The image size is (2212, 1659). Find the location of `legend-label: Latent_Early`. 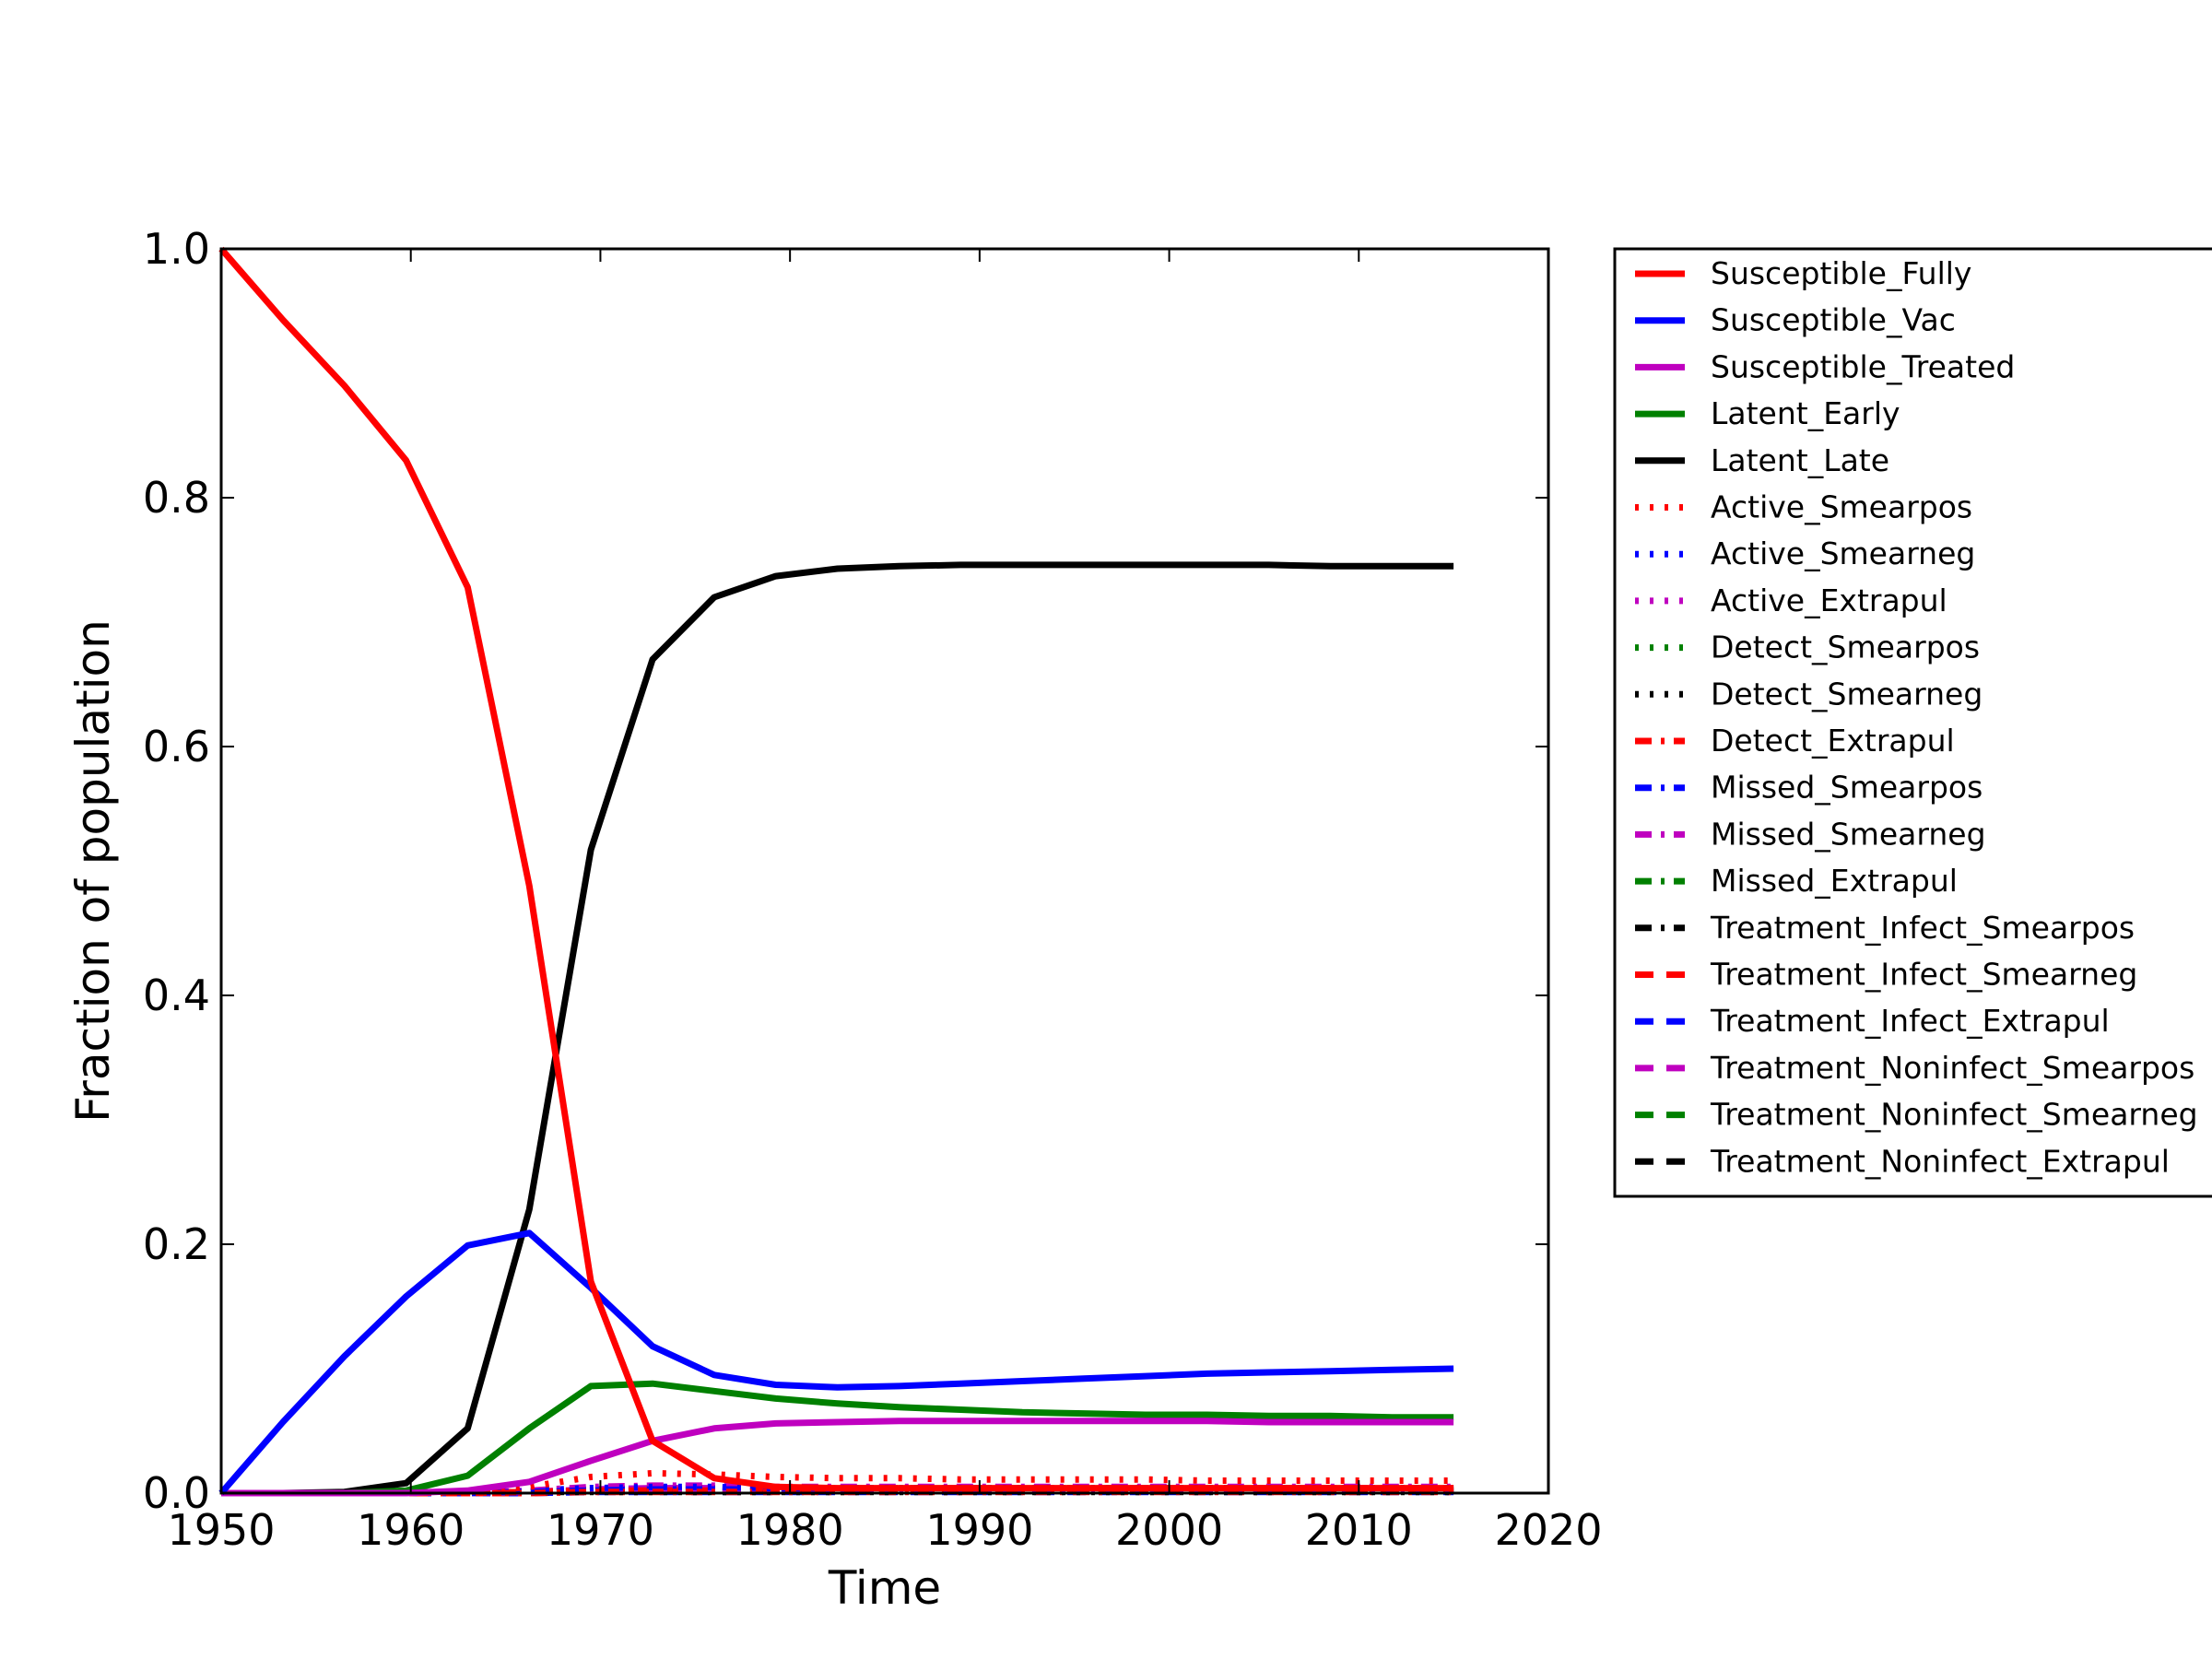

legend-label: Latent_Early is located at coordinates (1805, 413).